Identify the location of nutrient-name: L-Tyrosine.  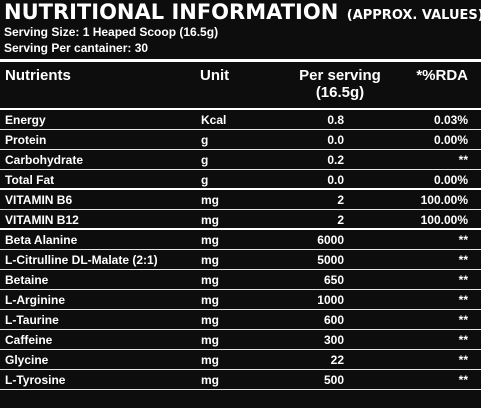
(35, 380).